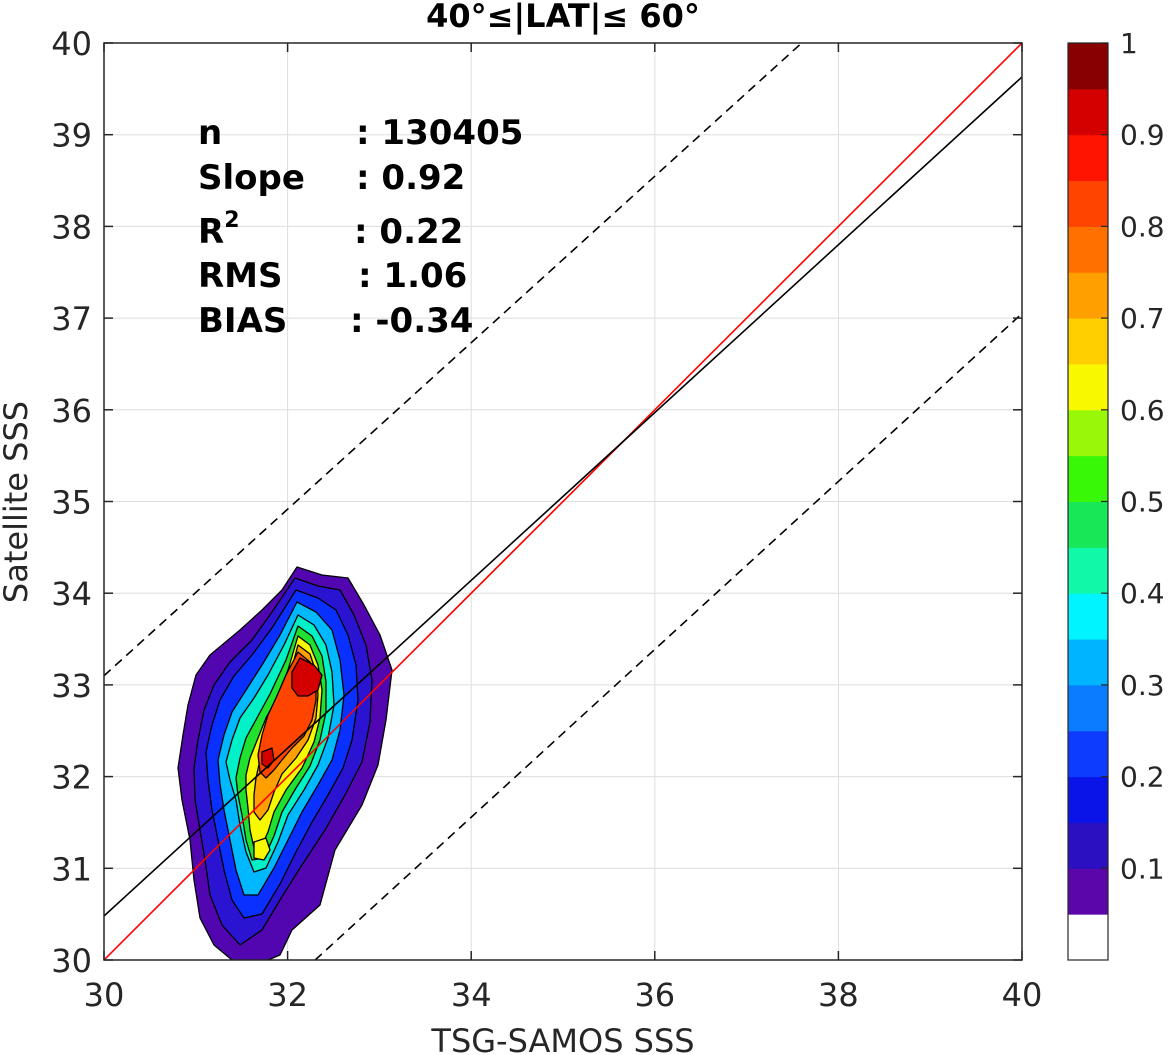 The width and height of the screenshot is (1172, 1055). I want to click on colorbar-tick-label: 0.9, so click(1142, 135).